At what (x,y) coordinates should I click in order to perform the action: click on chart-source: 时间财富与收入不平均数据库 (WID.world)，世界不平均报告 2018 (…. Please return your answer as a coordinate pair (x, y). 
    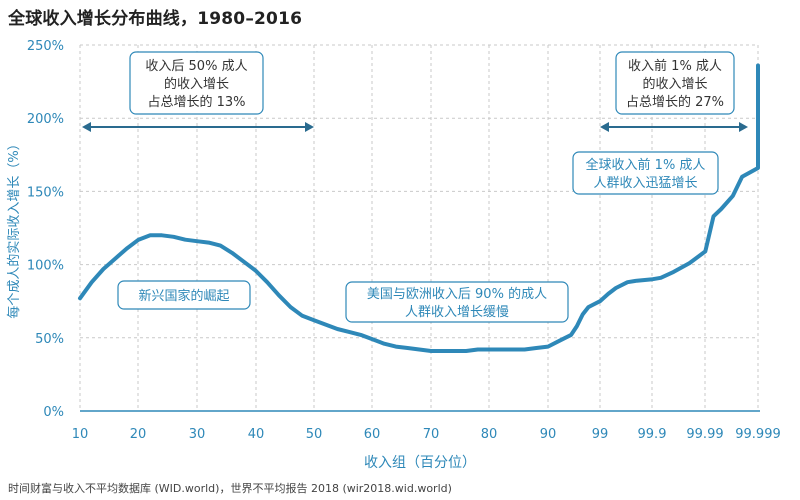
    Looking at the image, I should click on (230, 488).